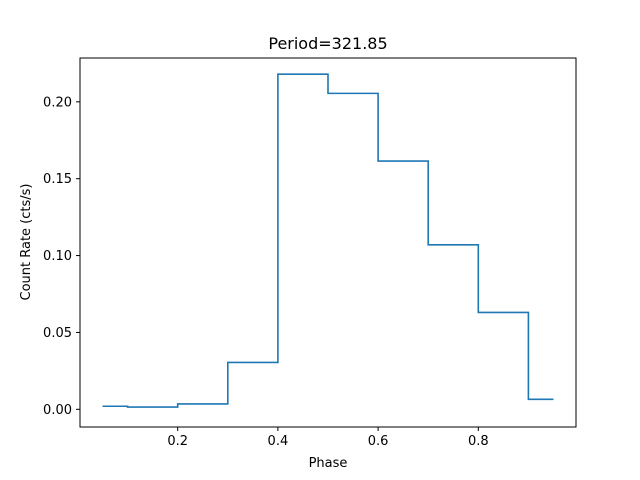 This screenshot has width=640, height=480. Describe the element at coordinates (328, 463) in the screenshot. I see `x-axis-label: Phase` at that location.